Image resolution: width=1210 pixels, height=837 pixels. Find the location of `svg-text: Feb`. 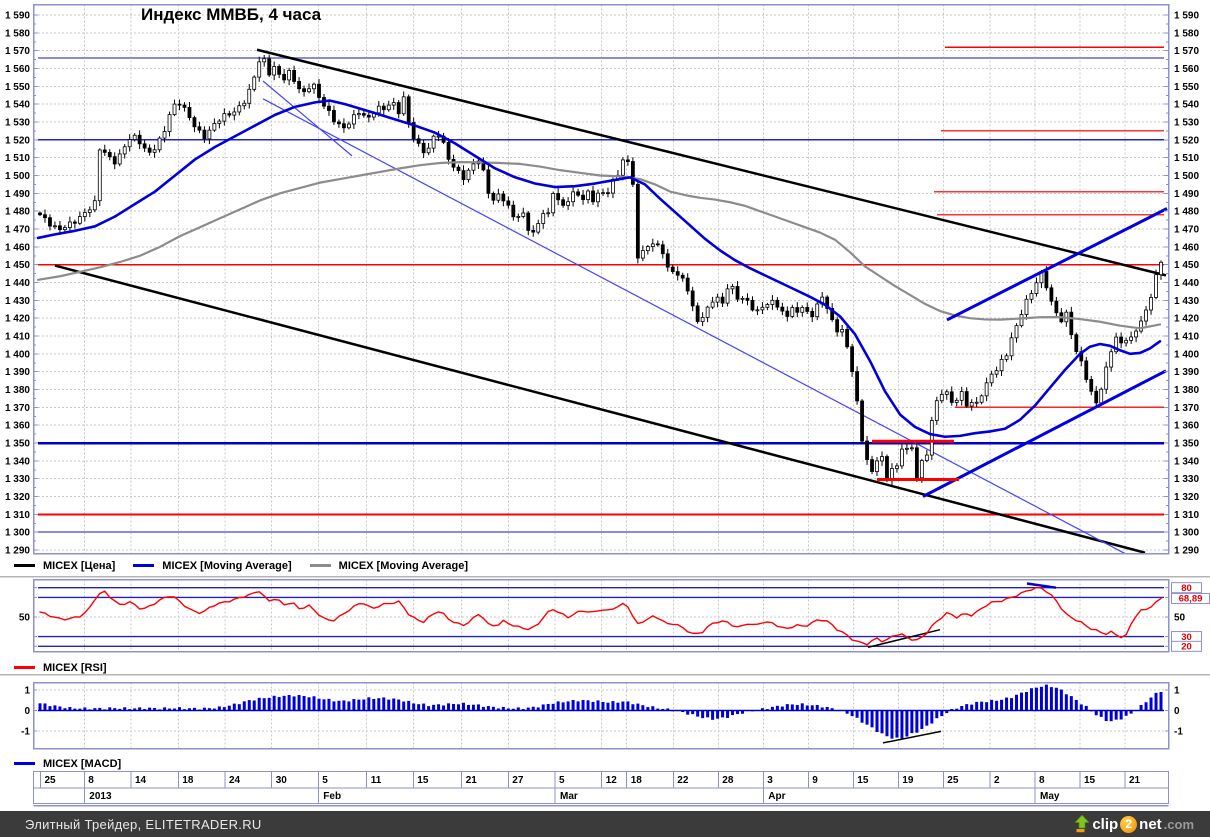

svg-text: Feb is located at coordinates (332, 796).